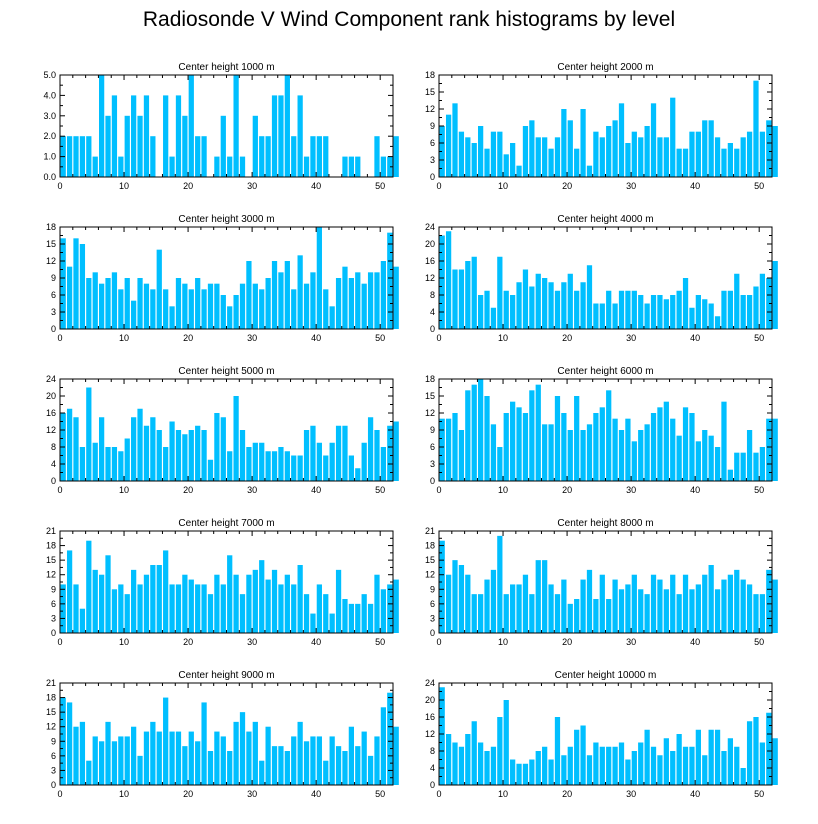 Image resolution: width=818 pixels, height=824 pixels. Describe the element at coordinates (51, 244) in the screenshot. I see `y-tick-label: 15` at that location.